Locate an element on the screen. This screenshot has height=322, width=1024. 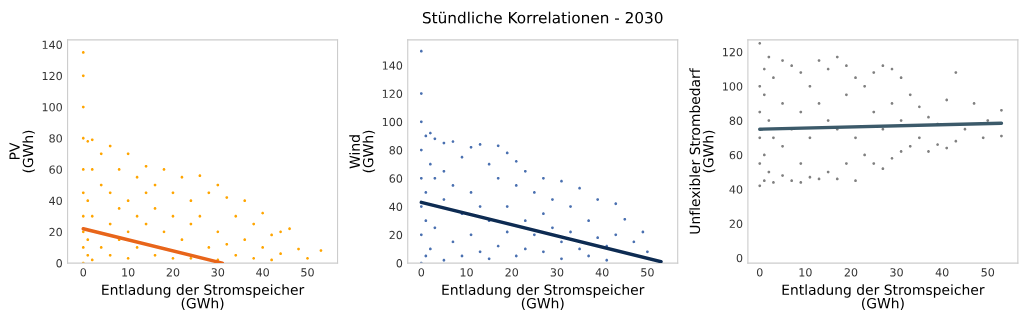
y-axis-title: PV (GWh) is located at coordinates (22, 151).